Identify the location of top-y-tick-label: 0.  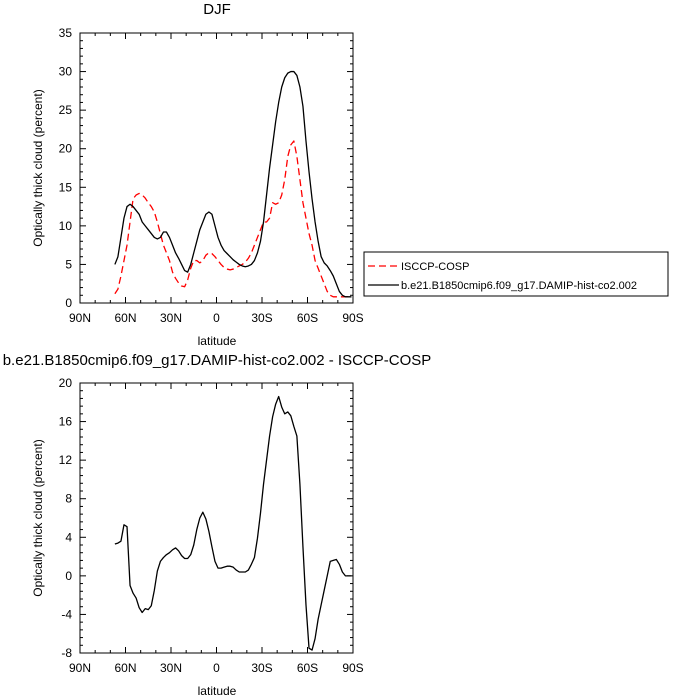
(68, 303).